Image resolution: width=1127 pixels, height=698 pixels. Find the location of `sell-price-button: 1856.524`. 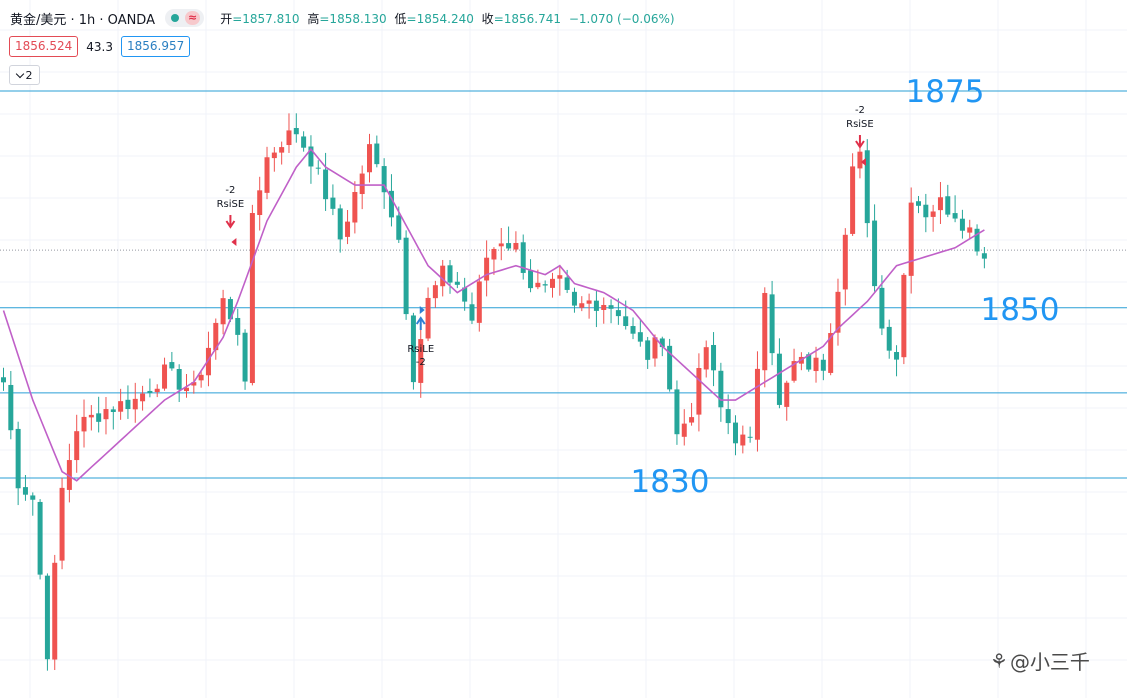

sell-price-button: 1856.524 is located at coordinates (44, 46).